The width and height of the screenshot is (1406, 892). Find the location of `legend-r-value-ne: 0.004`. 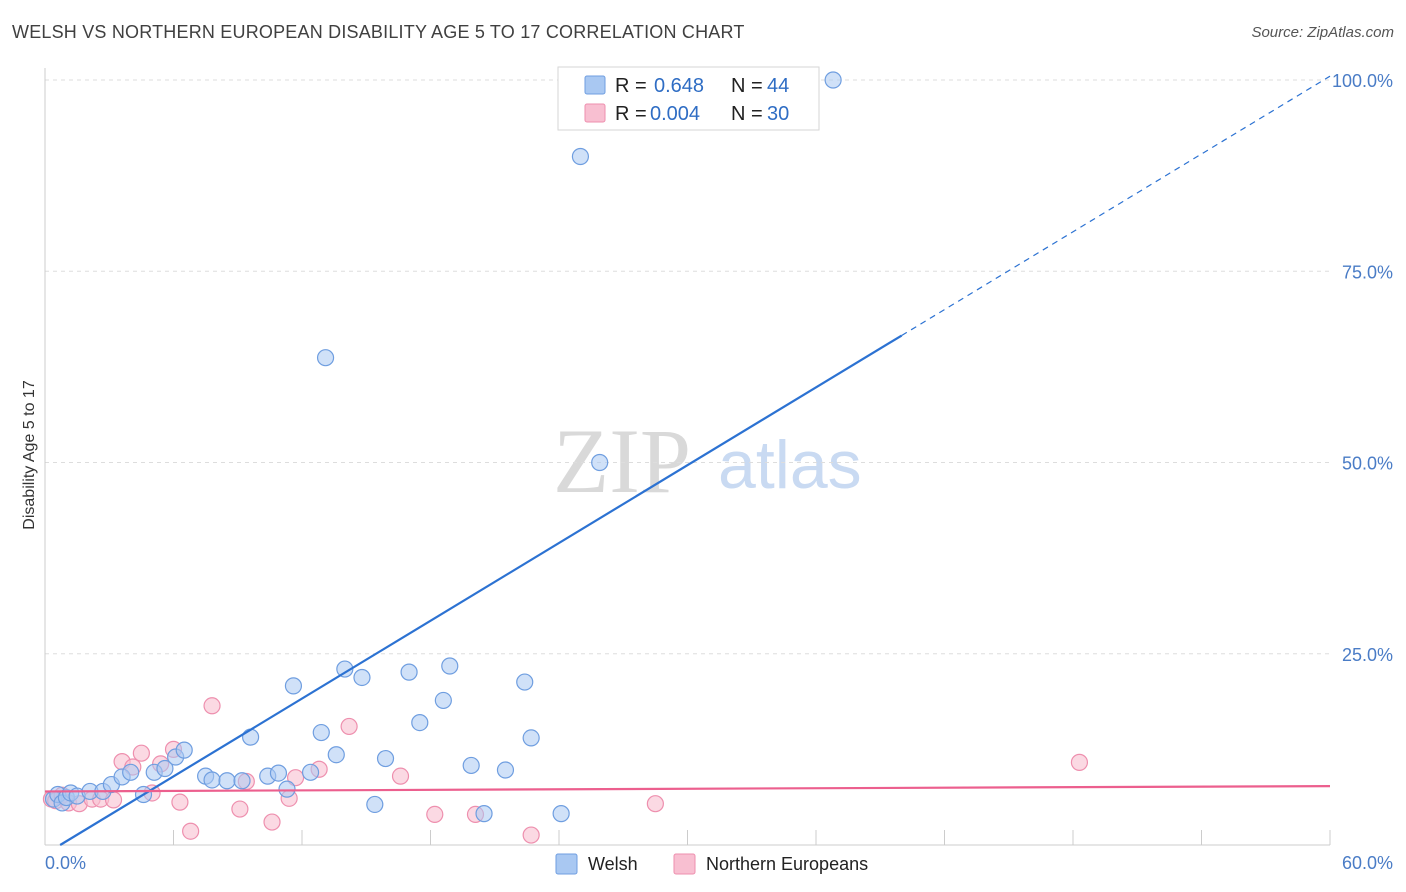

legend-r-value-ne: 0.004 is located at coordinates (675, 114).